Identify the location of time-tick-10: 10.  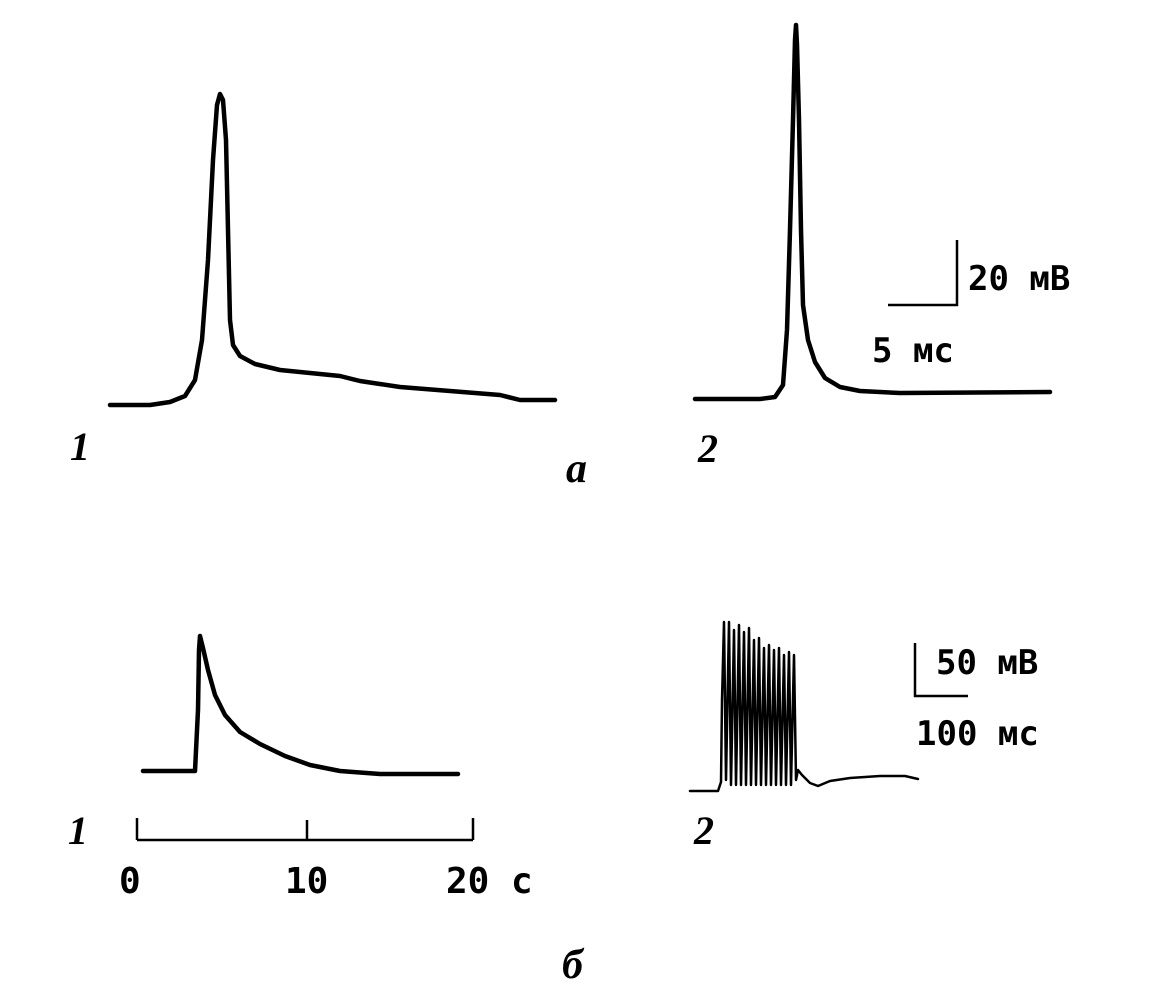
(306, 881).